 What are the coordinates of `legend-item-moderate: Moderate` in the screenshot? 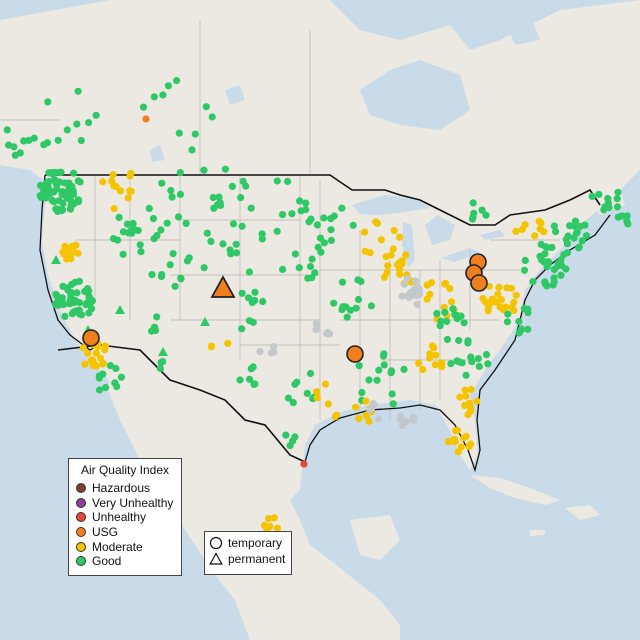 It's located at (125, 546).